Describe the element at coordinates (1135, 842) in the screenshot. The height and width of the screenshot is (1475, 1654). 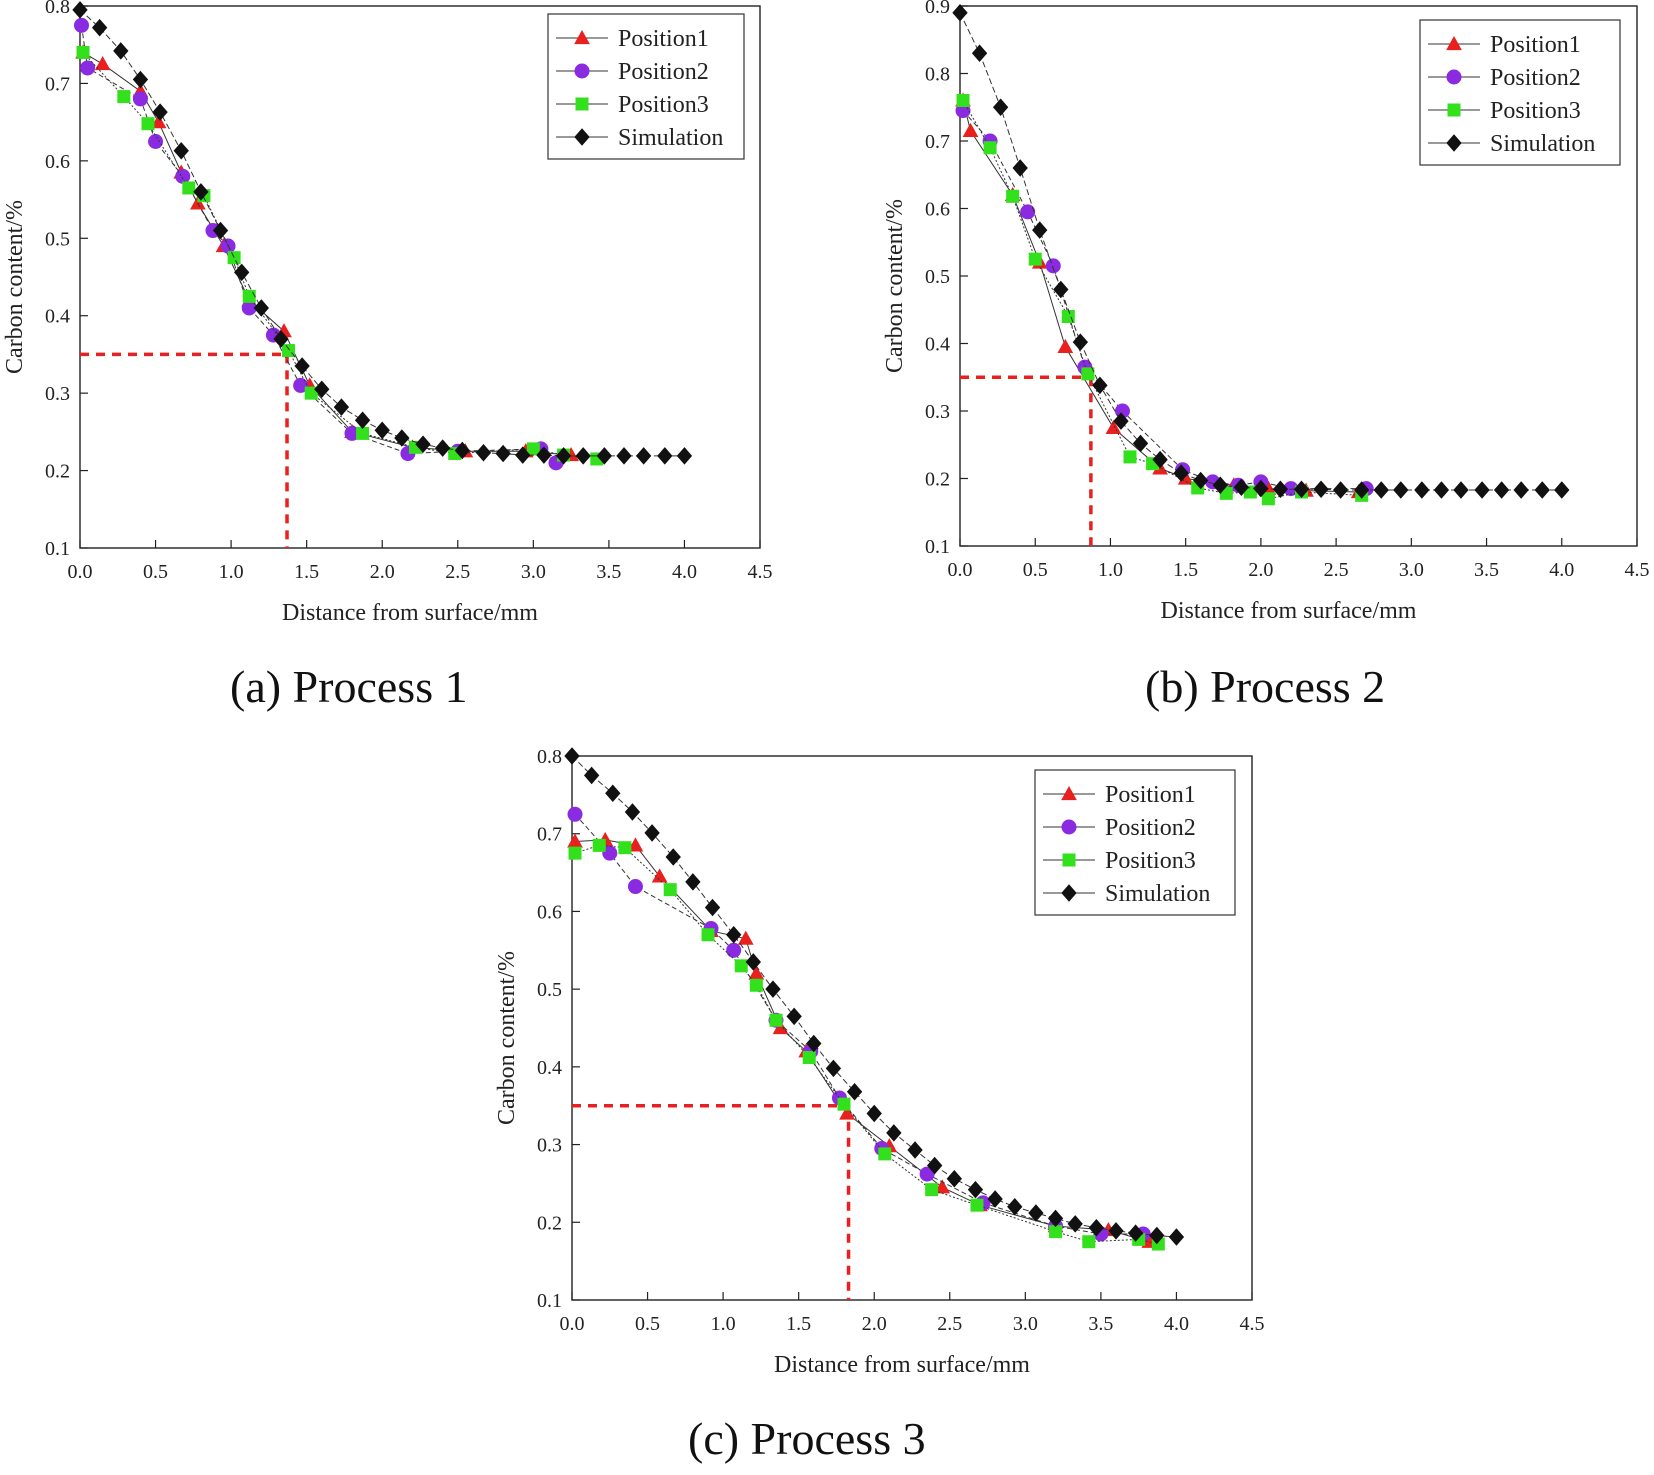
I see `legend: Position1 Position2 Position3 Simulation` at that location.